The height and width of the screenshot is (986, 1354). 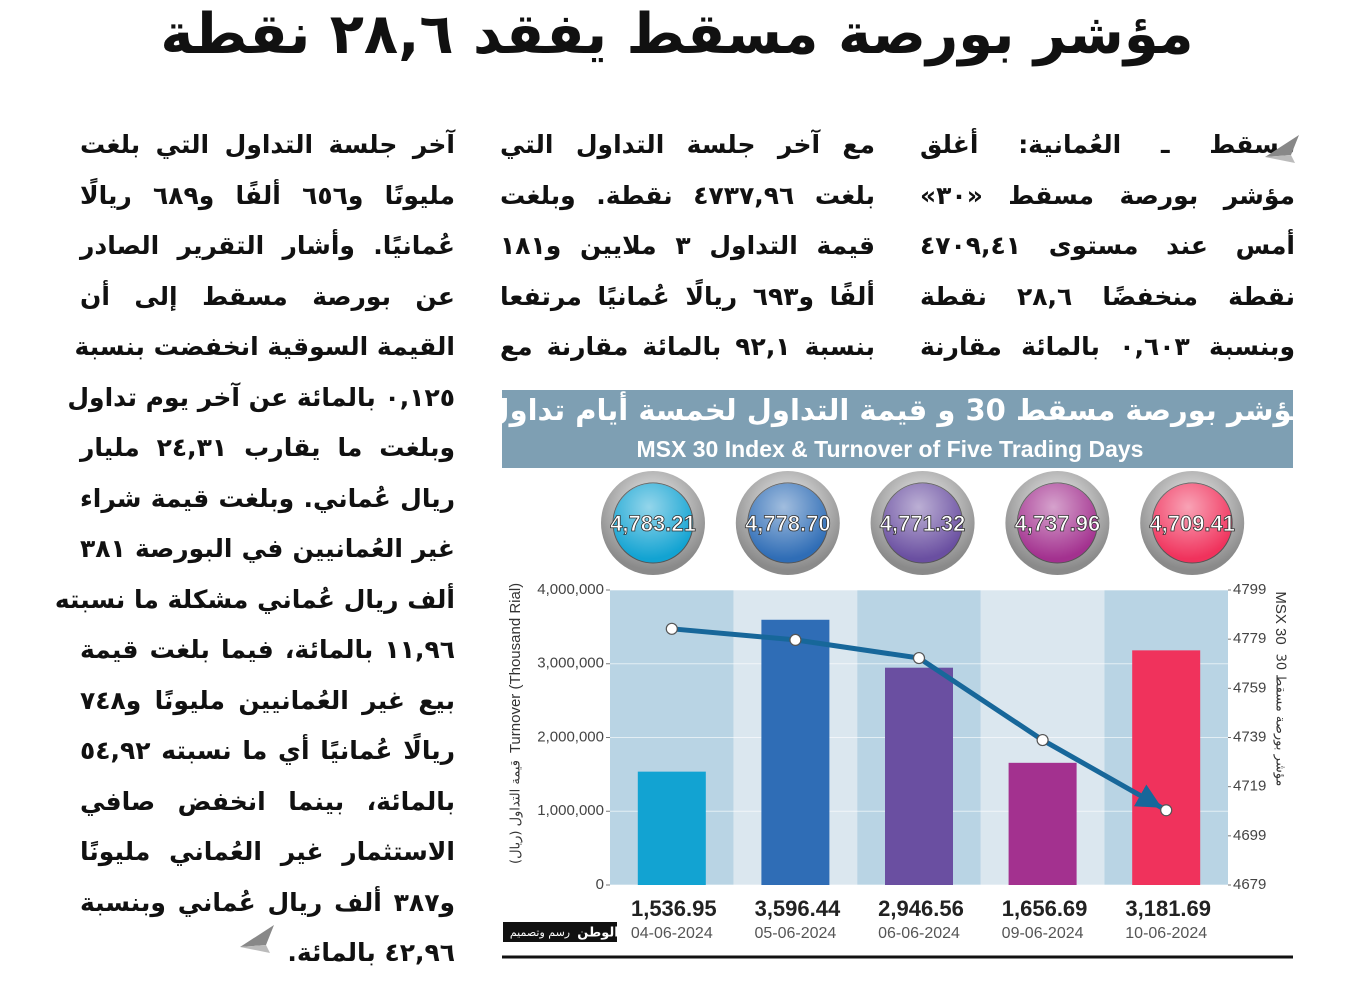 I want to click on y2-tick-label: 4699, so click(x=1249, y=835).